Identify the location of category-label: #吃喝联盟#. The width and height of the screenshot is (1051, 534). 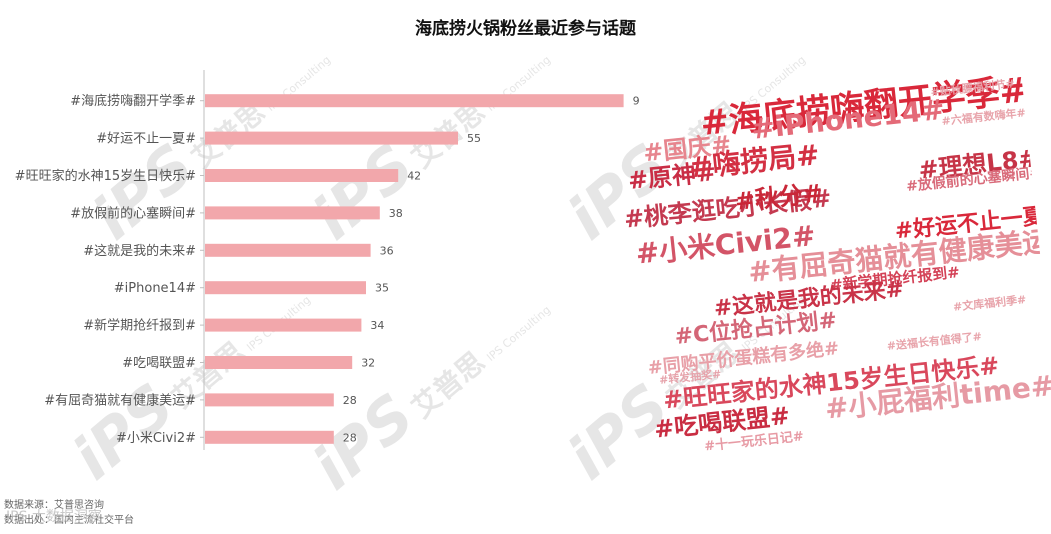
(159, 363).